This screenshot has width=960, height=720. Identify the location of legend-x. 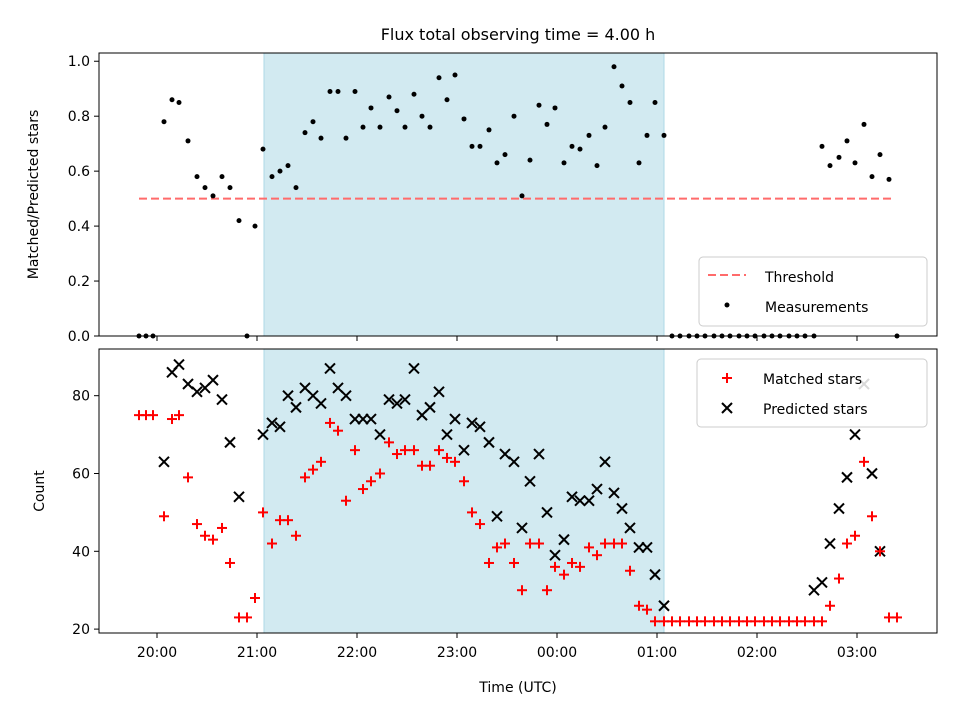
(727, 408).